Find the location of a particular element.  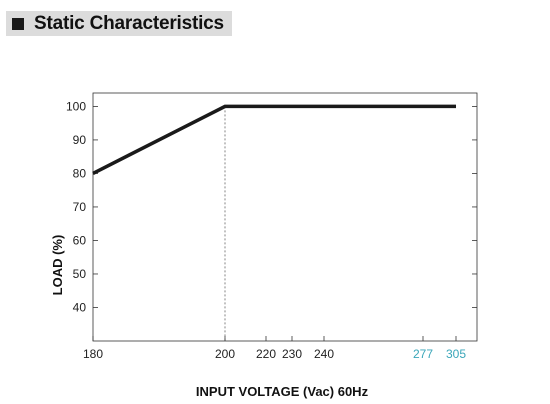

x-tick-label: 180 is located at coordinates (93, 354).